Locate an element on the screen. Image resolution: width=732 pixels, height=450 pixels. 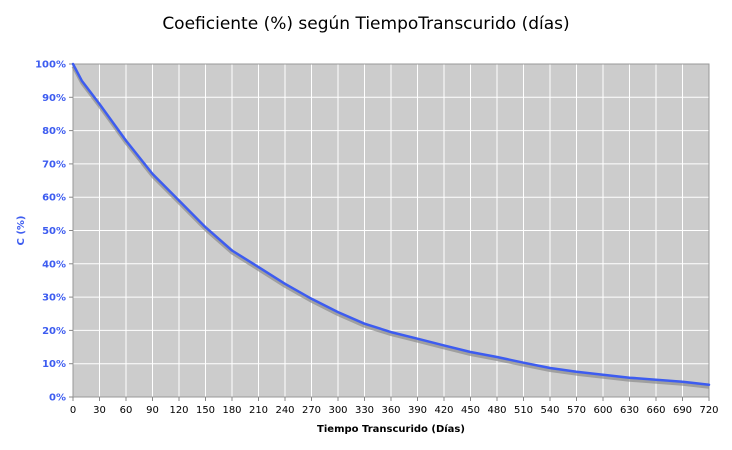
y-axis-label: C (%) is located at coordinates (21, 231).